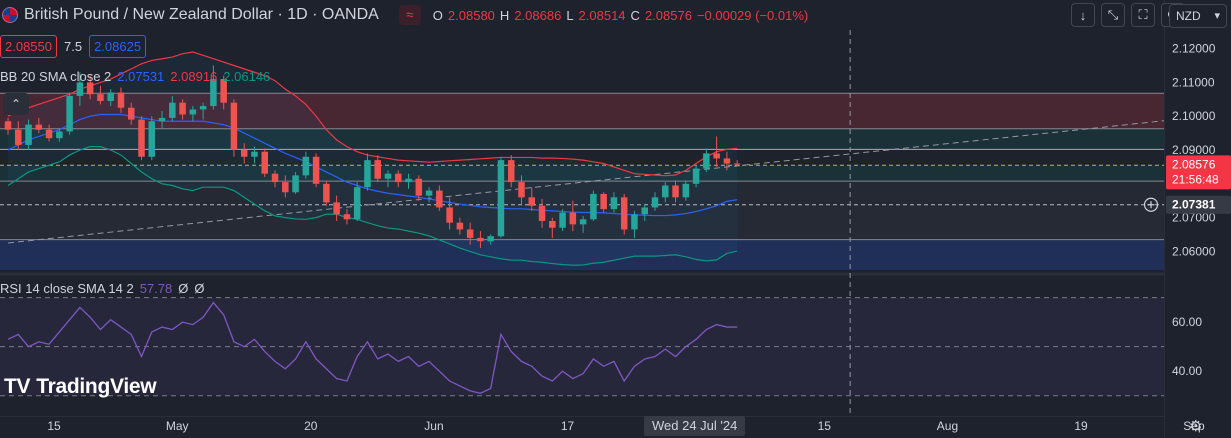 Image resolution: width=1231 pixels, height=438 pixels. I want to click on currency-select: NZD, so click(1198, 16).